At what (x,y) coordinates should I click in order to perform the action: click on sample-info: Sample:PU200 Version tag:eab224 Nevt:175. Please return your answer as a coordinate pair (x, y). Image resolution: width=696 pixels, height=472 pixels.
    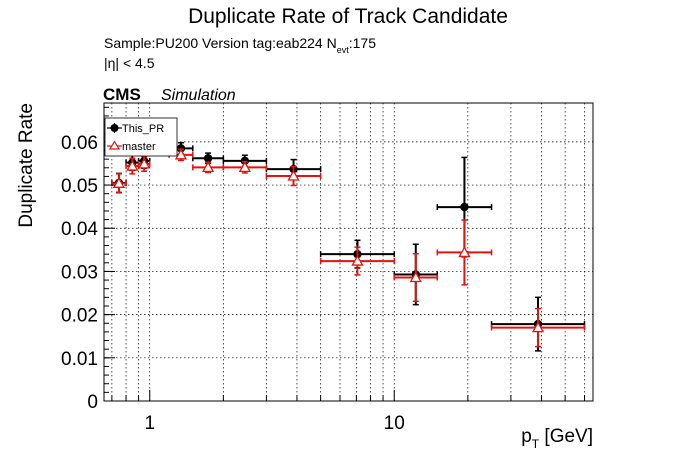
    Looking at the image, I should click on (240, 45).